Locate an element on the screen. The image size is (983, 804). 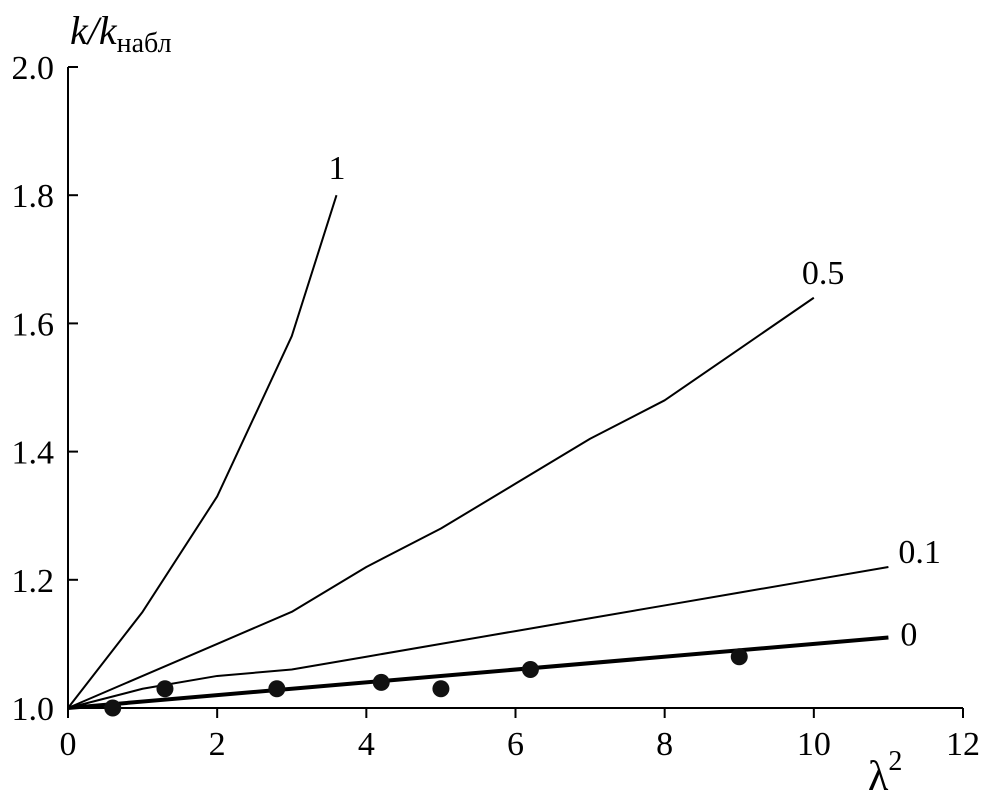
series-line-0.1 is located at coordinates (478, 637).